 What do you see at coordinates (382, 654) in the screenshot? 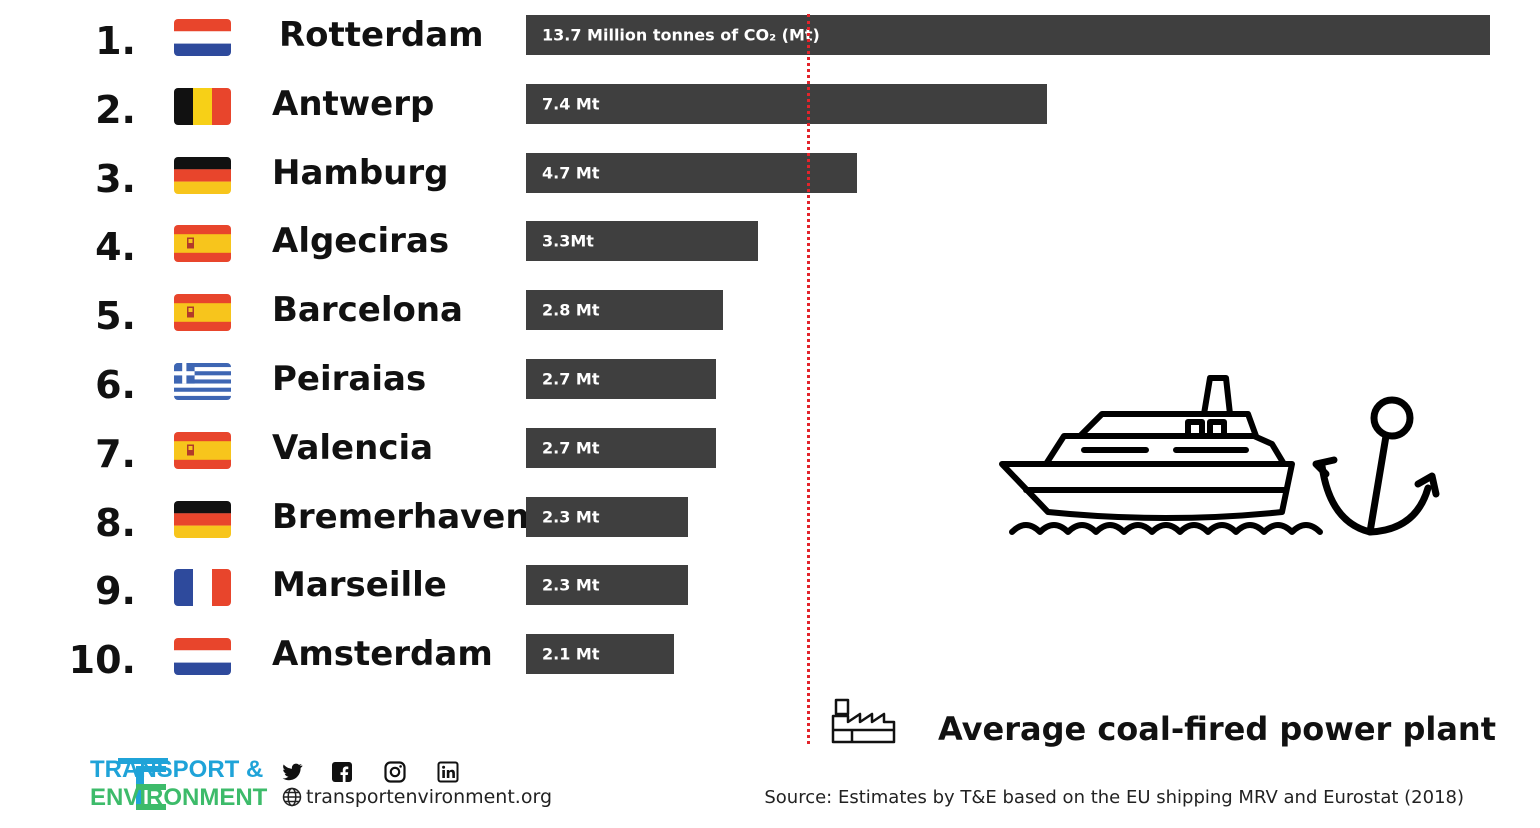
I see `port-label: Amsterdam` at bounding box center [382, 654].